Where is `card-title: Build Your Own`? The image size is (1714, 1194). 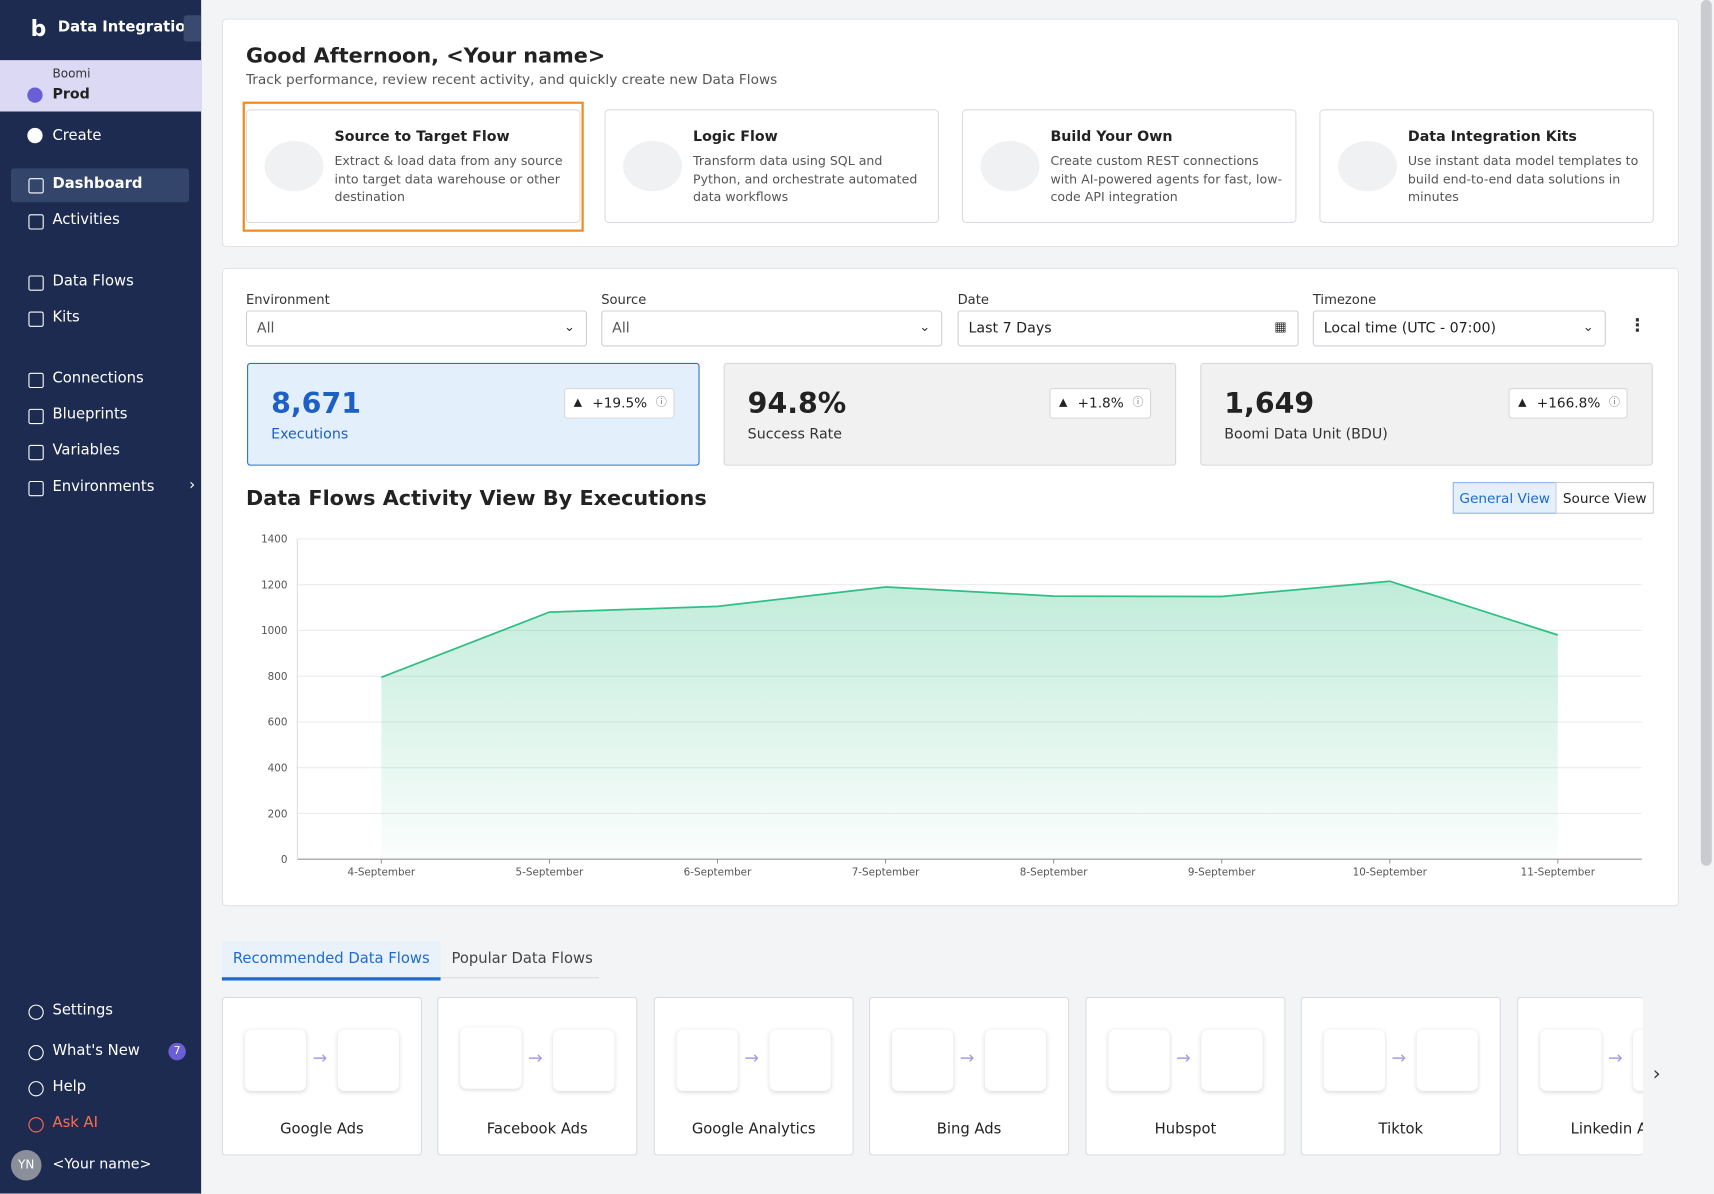 card-title: Build Your Own is located at coordinates (1111, 137).